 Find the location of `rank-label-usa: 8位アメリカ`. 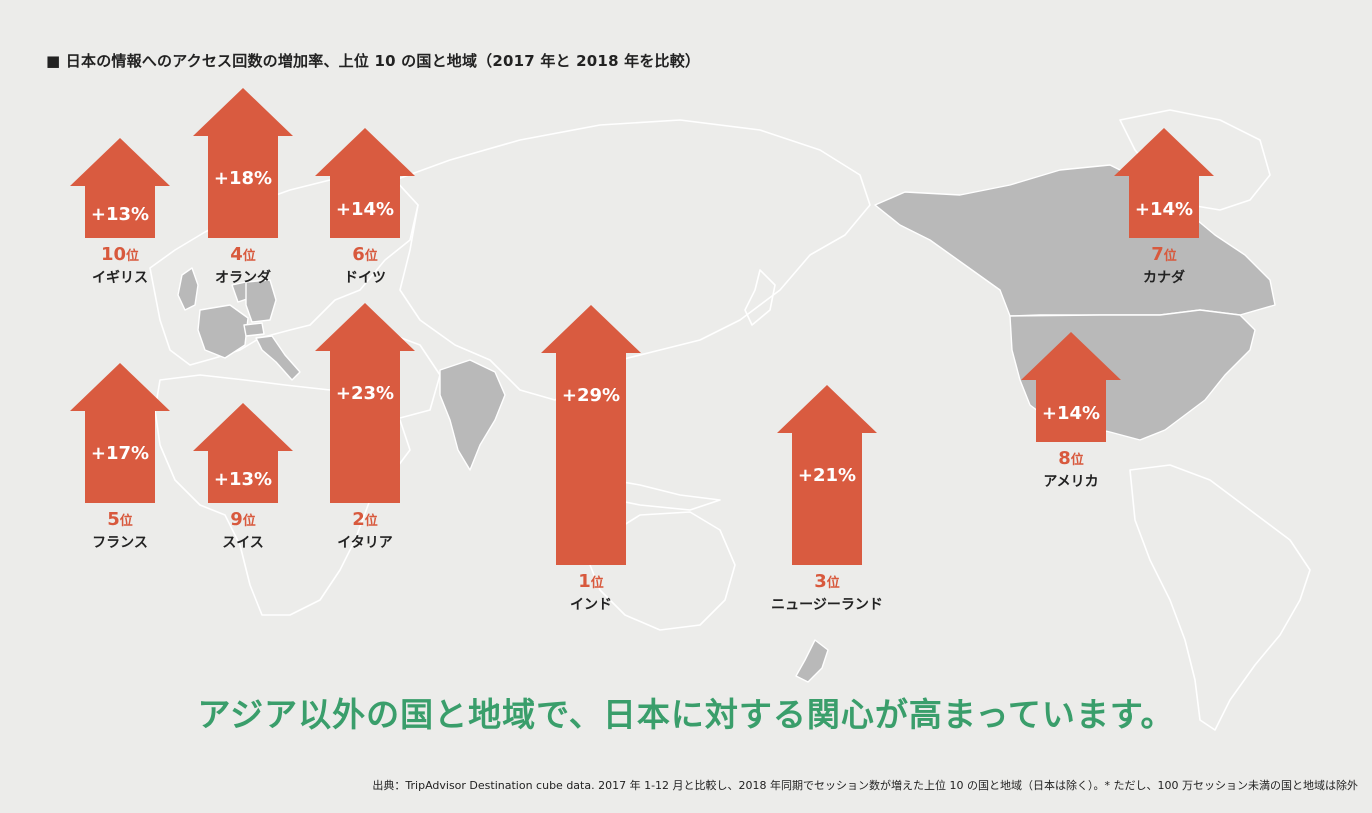

rank-label-usa: 8位アメリカ is located at coordinates (1071, 470).